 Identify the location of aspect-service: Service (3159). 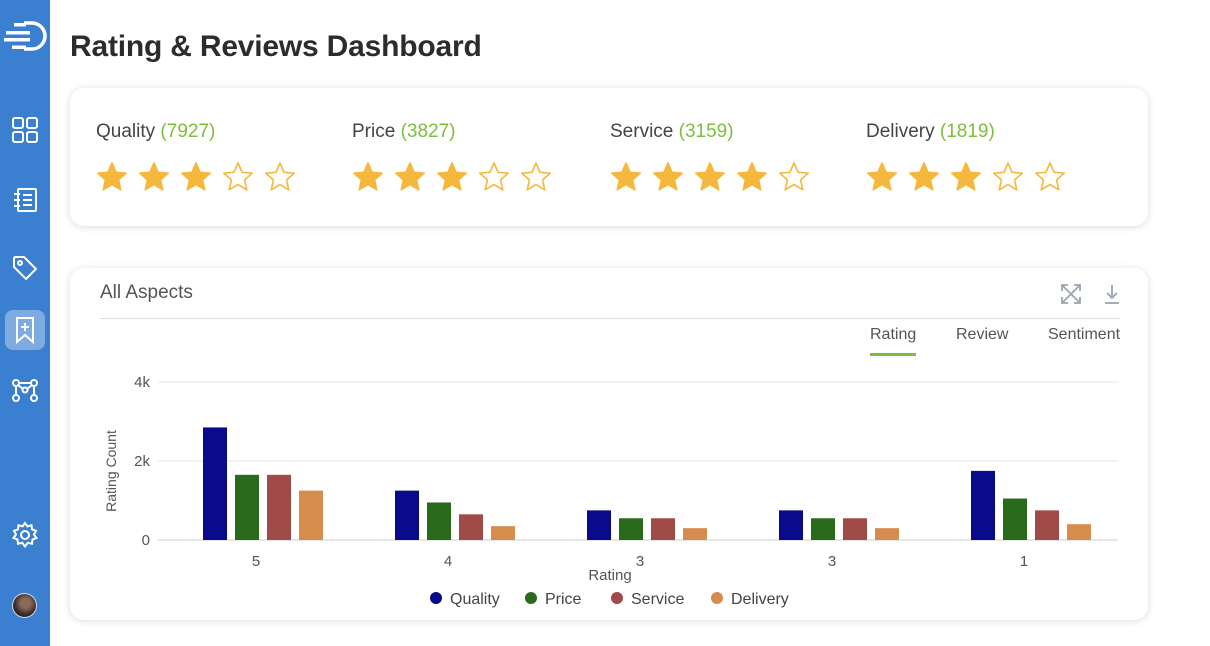
(710, 157).